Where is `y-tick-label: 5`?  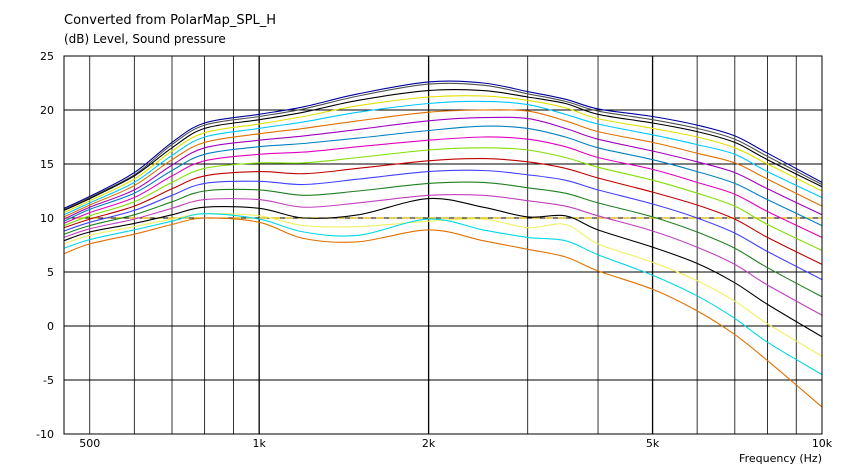
y-tick-label: 5 is located at coordinates (50, 272).